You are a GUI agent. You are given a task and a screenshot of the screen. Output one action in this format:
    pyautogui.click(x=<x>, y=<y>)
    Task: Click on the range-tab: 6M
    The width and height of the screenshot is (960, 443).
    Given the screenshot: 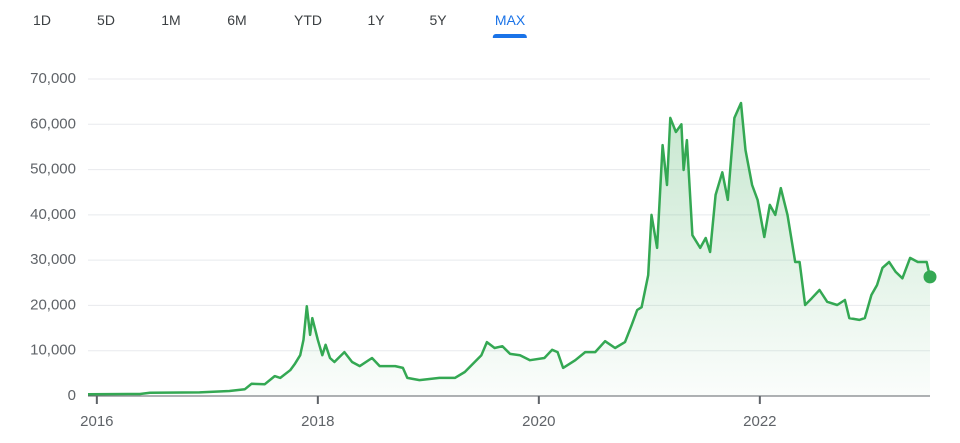 What is the action you would take?
    pyautogui.click(x=237, y=20)
    